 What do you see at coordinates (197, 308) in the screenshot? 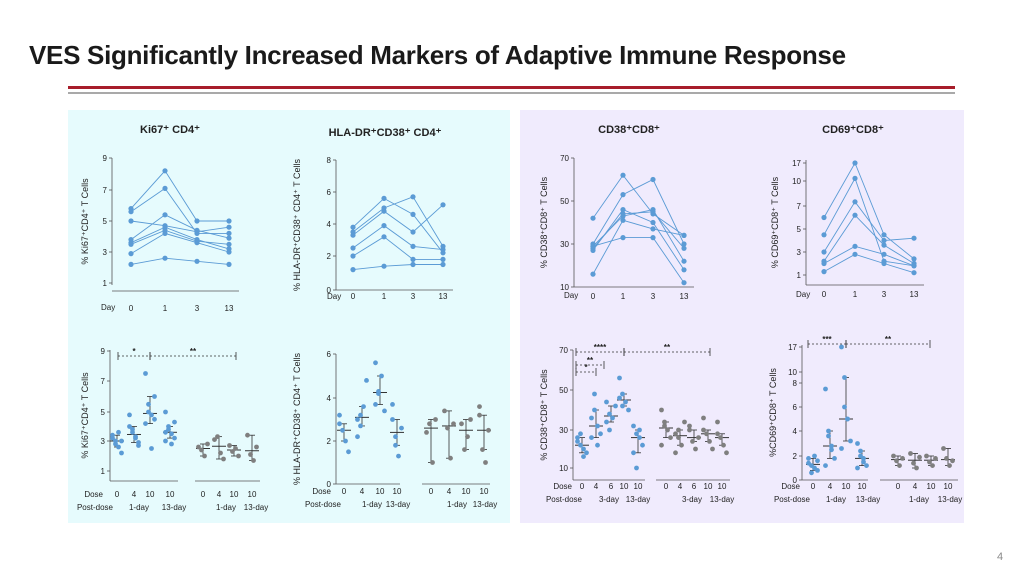
I see `ki67-line-x-tick-label: 3` at bounding box center [197, 308].